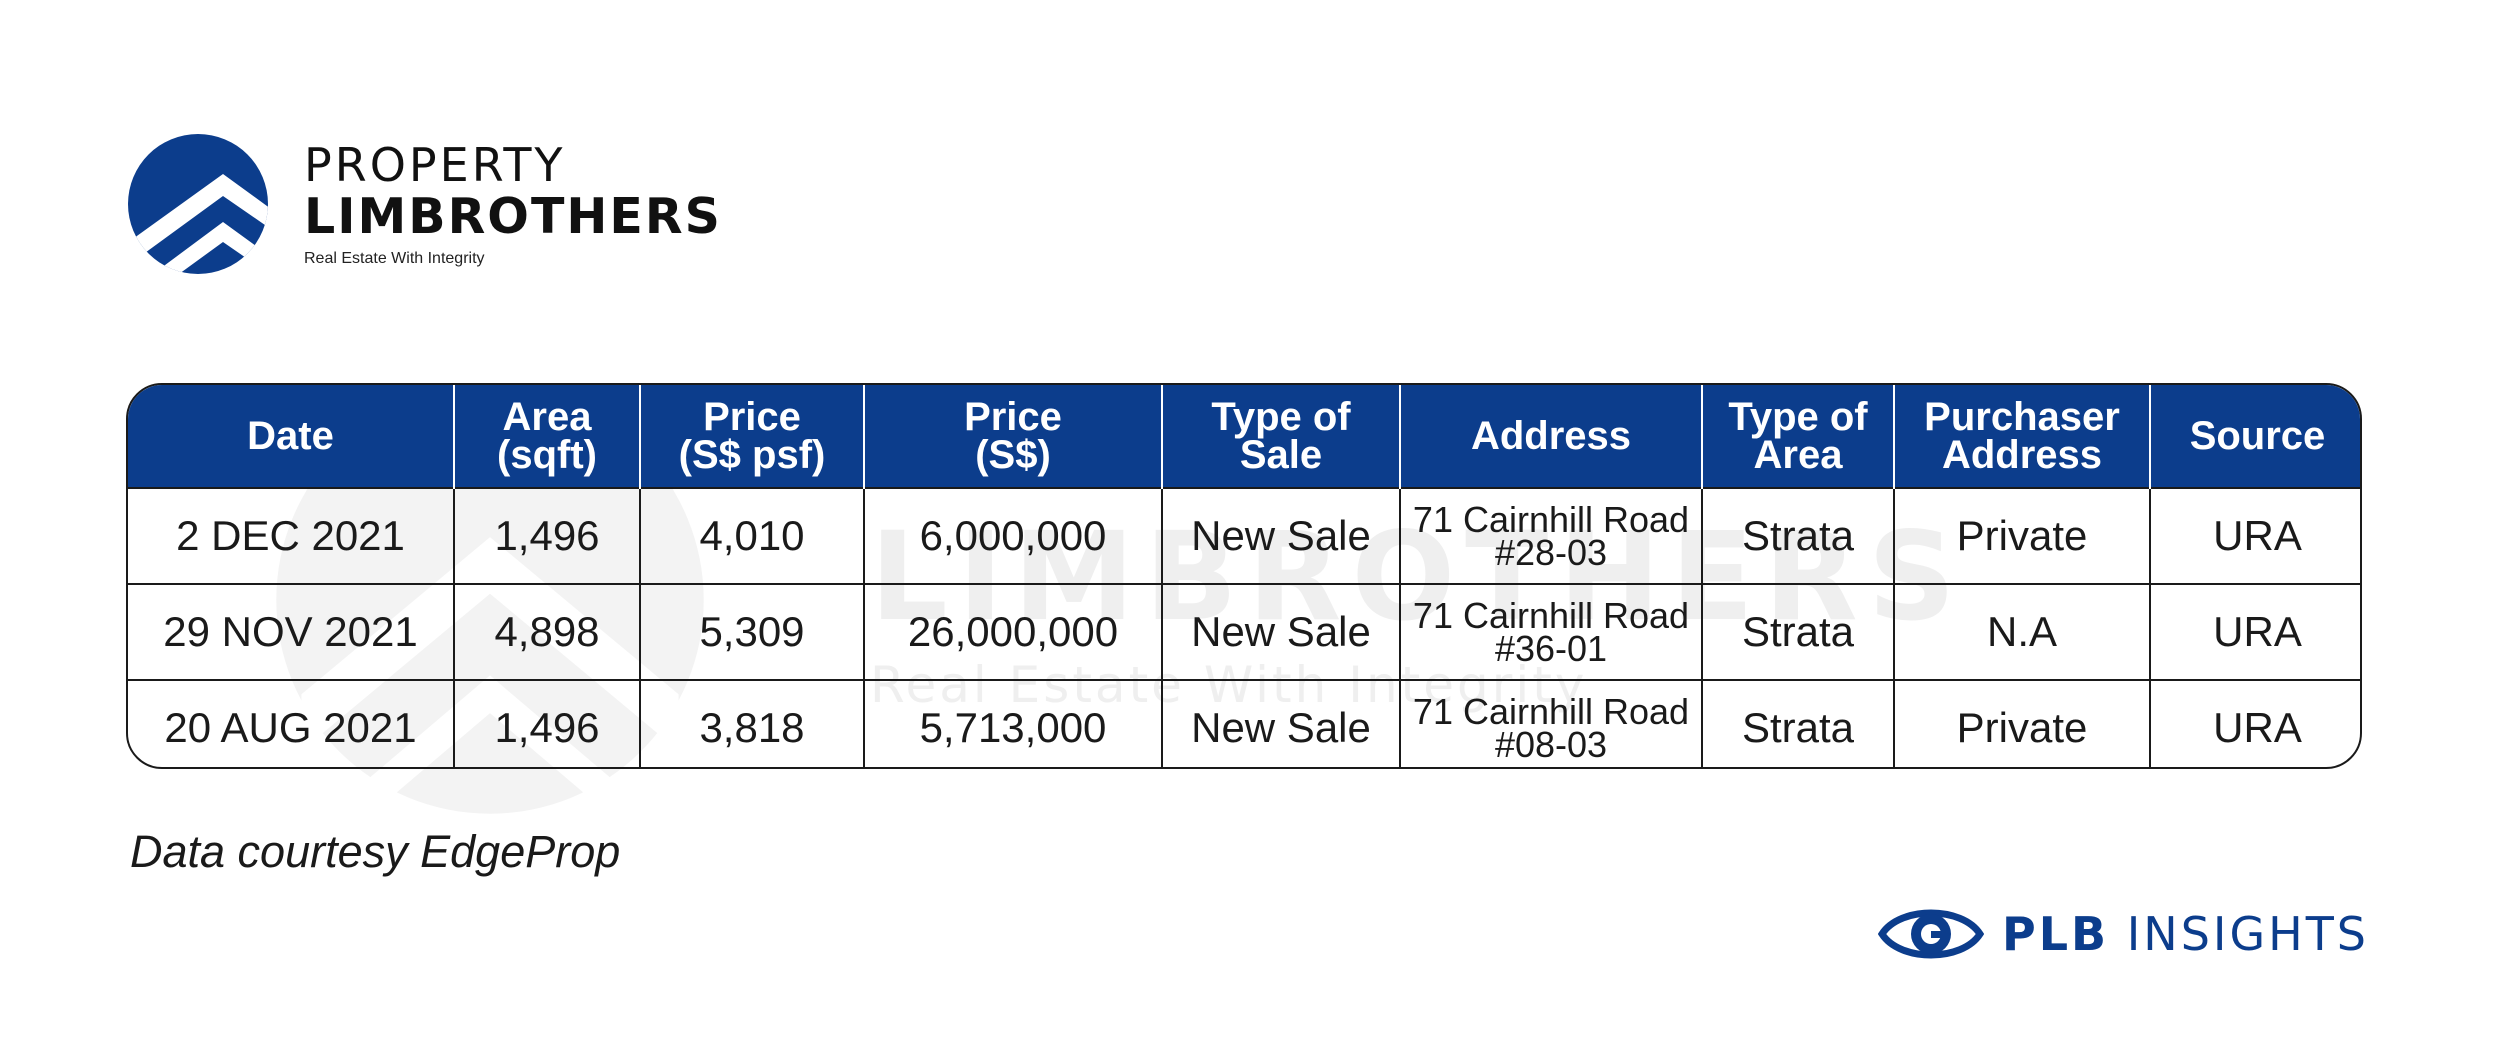  I want to click on header-source: Source, so click(2256, 436).